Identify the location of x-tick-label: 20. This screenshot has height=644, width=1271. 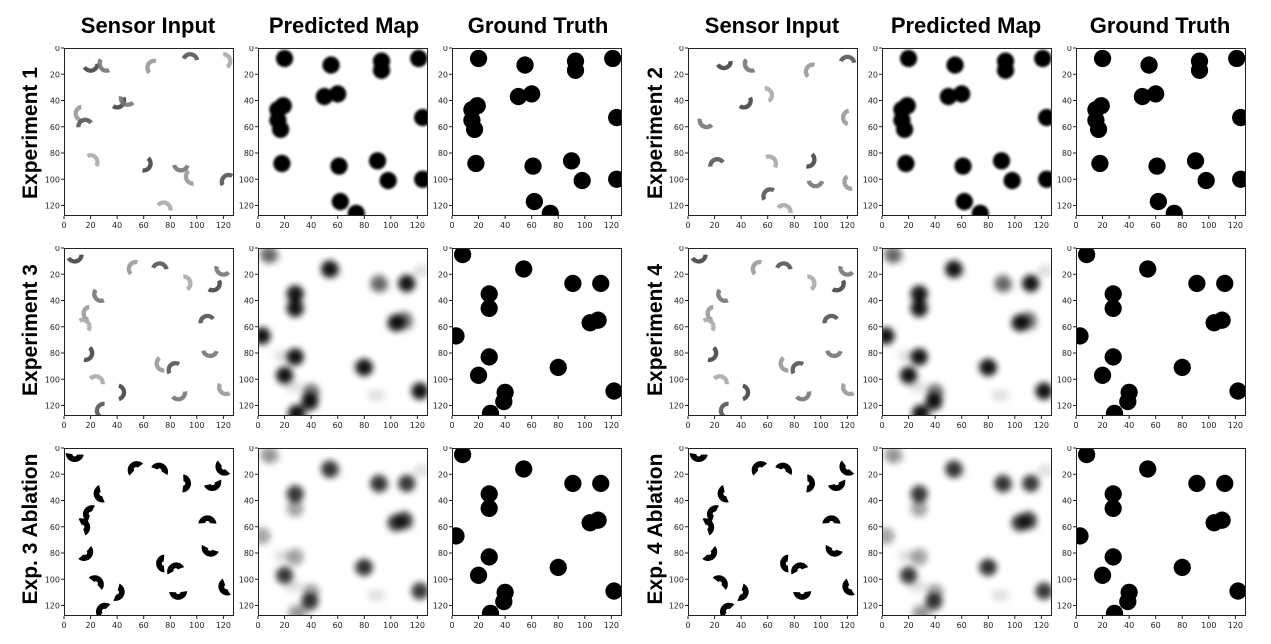
(1102, 425).